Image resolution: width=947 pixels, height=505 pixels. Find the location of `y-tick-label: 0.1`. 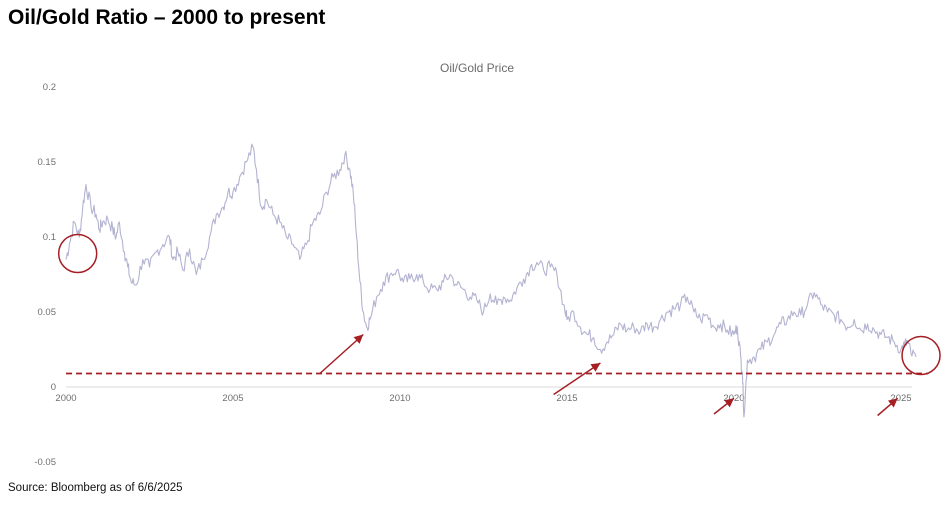

y-tick-label: 0.1 is located at coordinates (49, 237).